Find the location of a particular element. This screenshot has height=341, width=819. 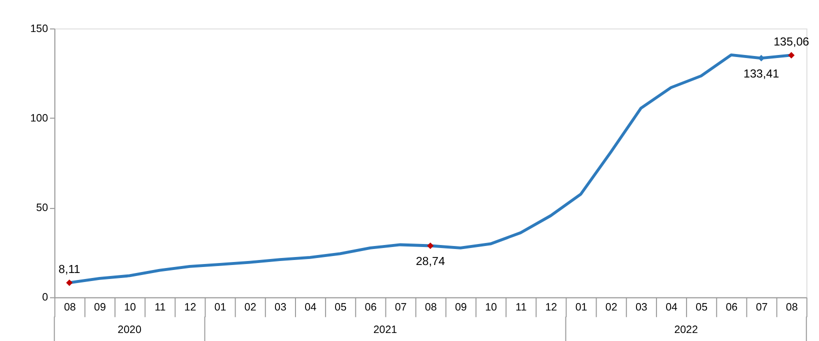

y-tick-label: 0 is located at coordinates (45, 298).